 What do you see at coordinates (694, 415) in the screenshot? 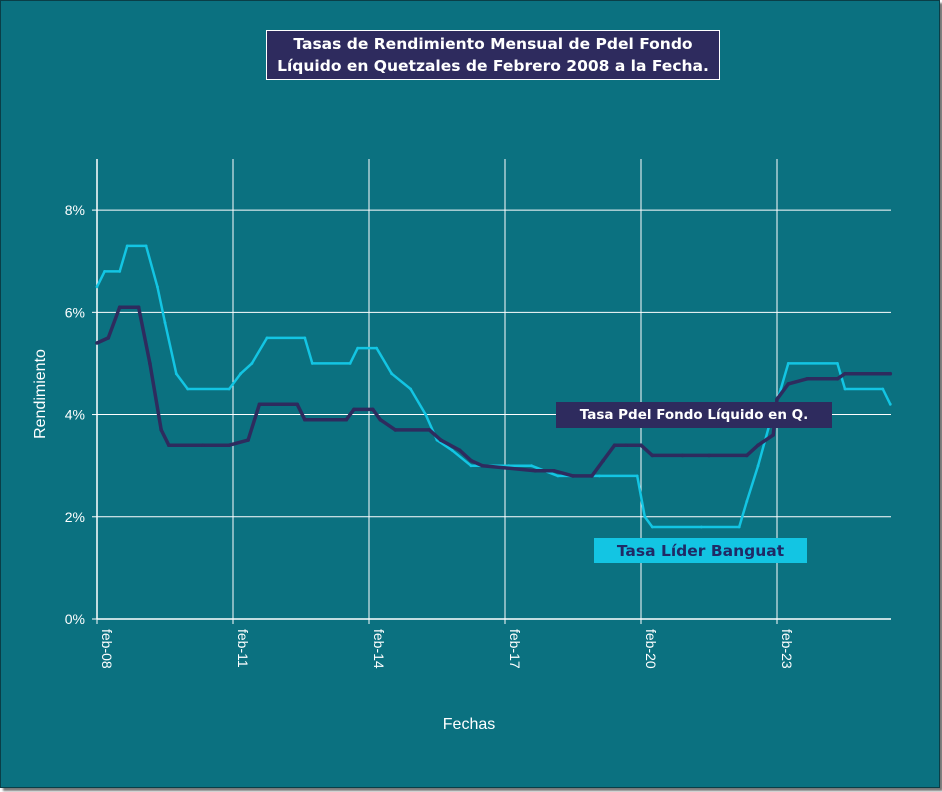
I see `series-label-fondo: Tasa Pdel Fondo Líquido en Q.` at bounding box center [694, 415].